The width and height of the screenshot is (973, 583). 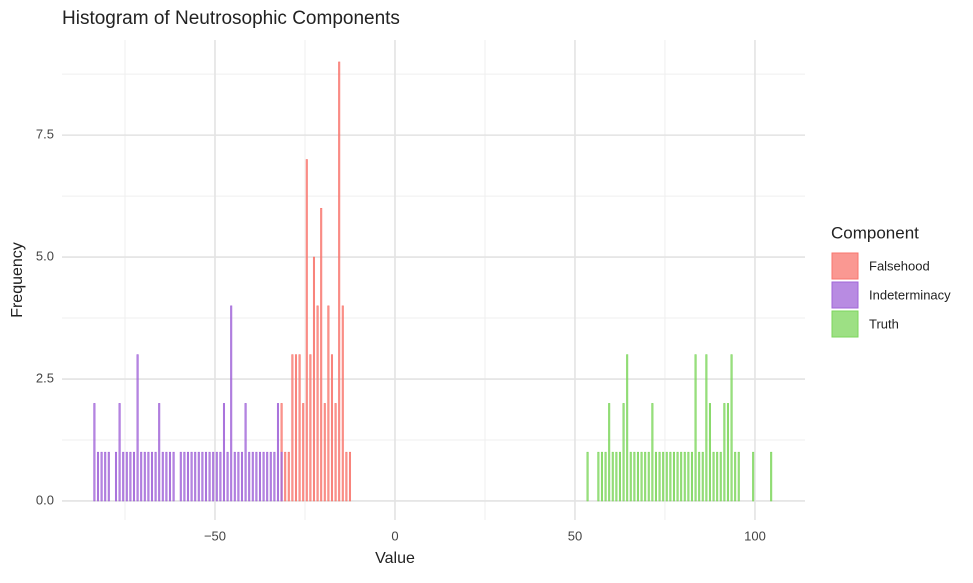 I want to click on y-axis-label: Frequency, so click(x=17, y=280).